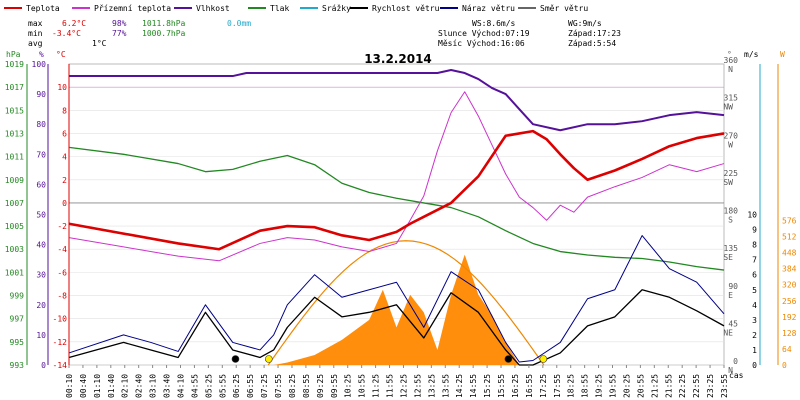 This screenshot has width=800, height=400. I want to click on time-label: 13:25, so click(431, 386).